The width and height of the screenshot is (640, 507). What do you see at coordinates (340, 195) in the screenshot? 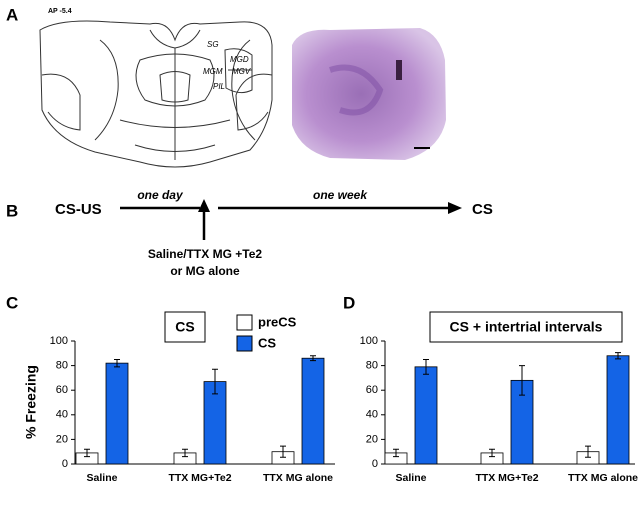
I see `interval-label: one week` at bounding box center [340, 195].